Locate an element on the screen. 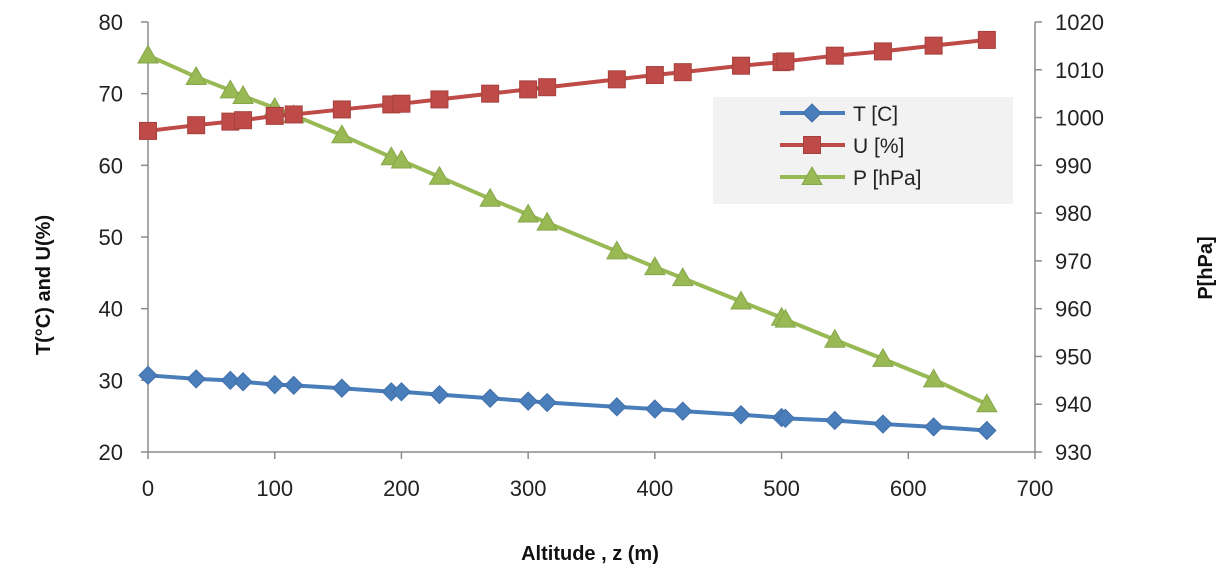 This screenshot has width=1232, height=569. y-axis-right-title: P[hPa] is located at coordinates (1206, 267).